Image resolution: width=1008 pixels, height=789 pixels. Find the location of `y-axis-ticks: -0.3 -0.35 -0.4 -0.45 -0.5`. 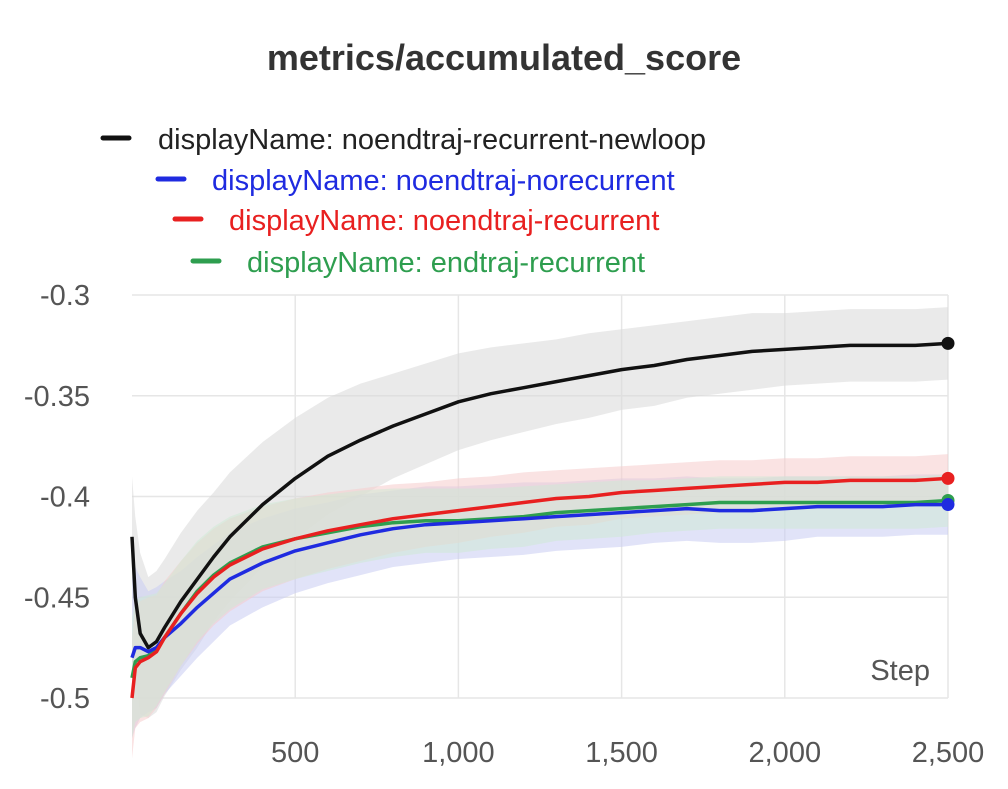

y-axis-ticks: -0.3 -0.35 -0.4 -0.45 -0.5 is located at coordinates (57, 497).